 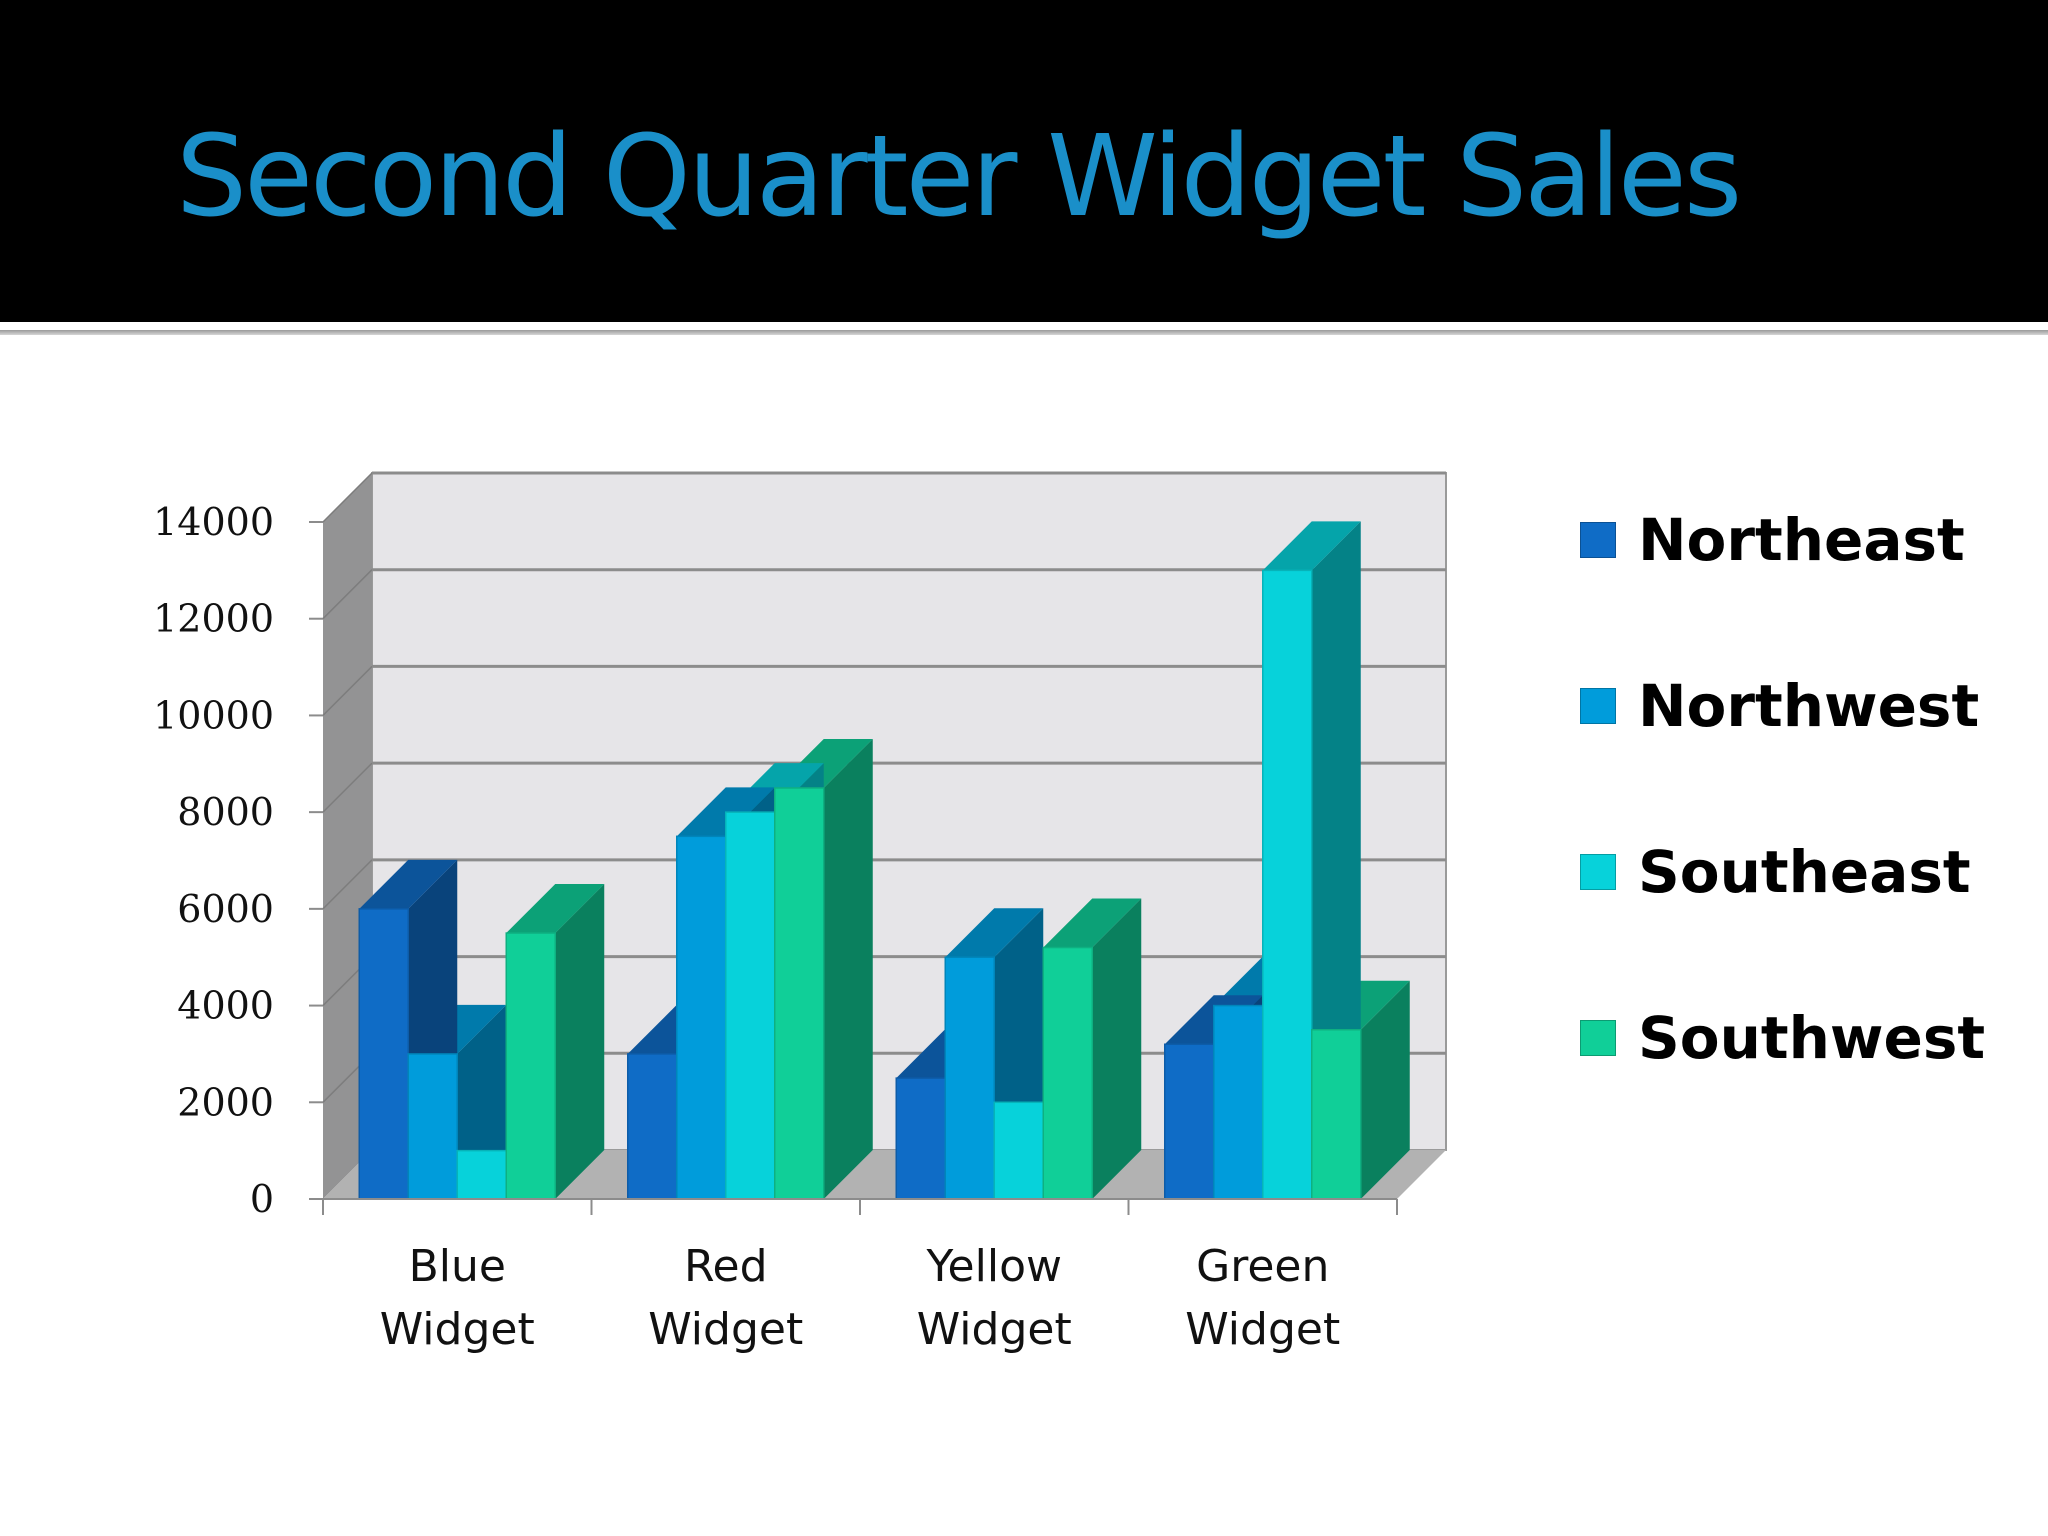 I want to click on legend-label: Northeast, so click(x=1801, y=540).